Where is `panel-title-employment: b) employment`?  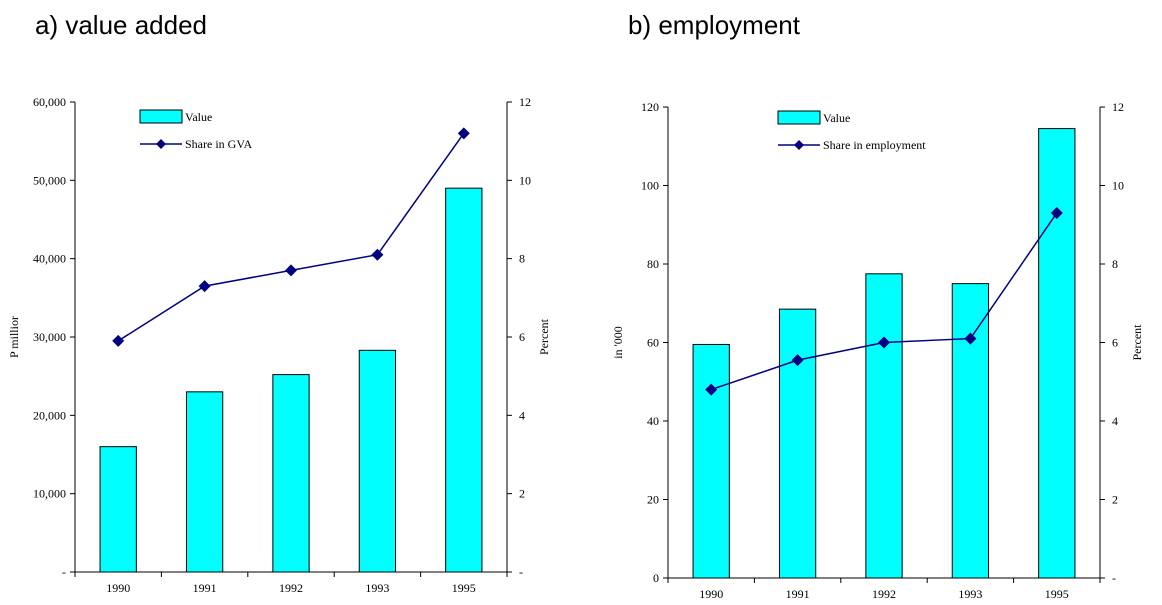 panel-title-employment: b) employment is located at coordinates (714, 25).